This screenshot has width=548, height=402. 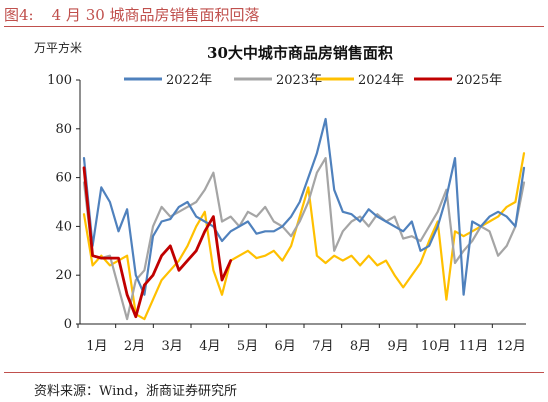 I want to click on x-tick-label: 10月, so click(x=436, y=346).